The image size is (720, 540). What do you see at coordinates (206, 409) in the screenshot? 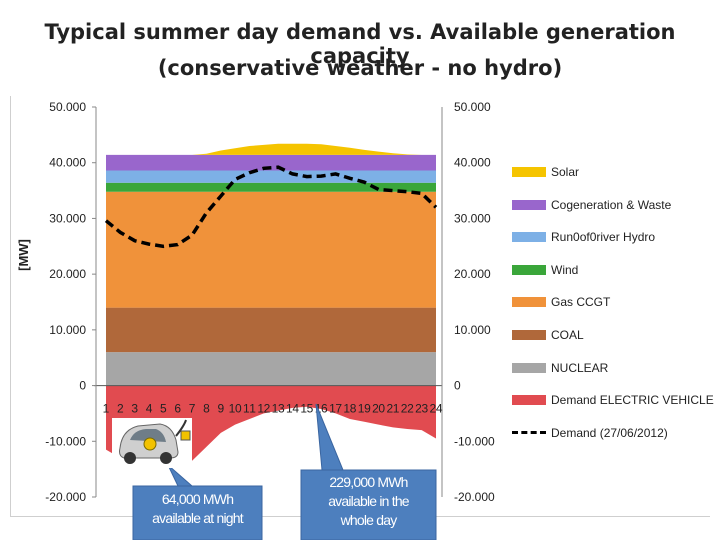
I see `x-tick: 8` at bounding box center [206, 409].